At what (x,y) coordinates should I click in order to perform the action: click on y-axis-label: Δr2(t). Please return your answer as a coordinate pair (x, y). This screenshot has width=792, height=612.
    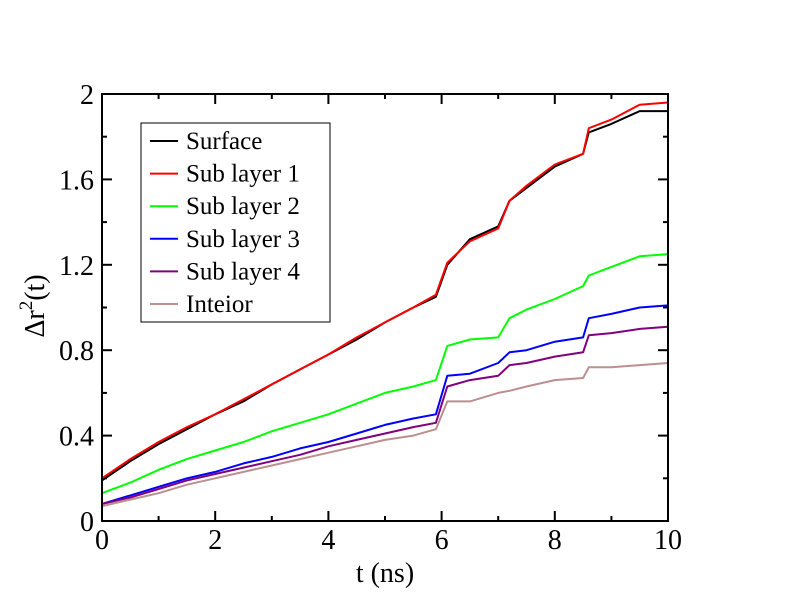
    Looking at the image, I should click on (33, 305).